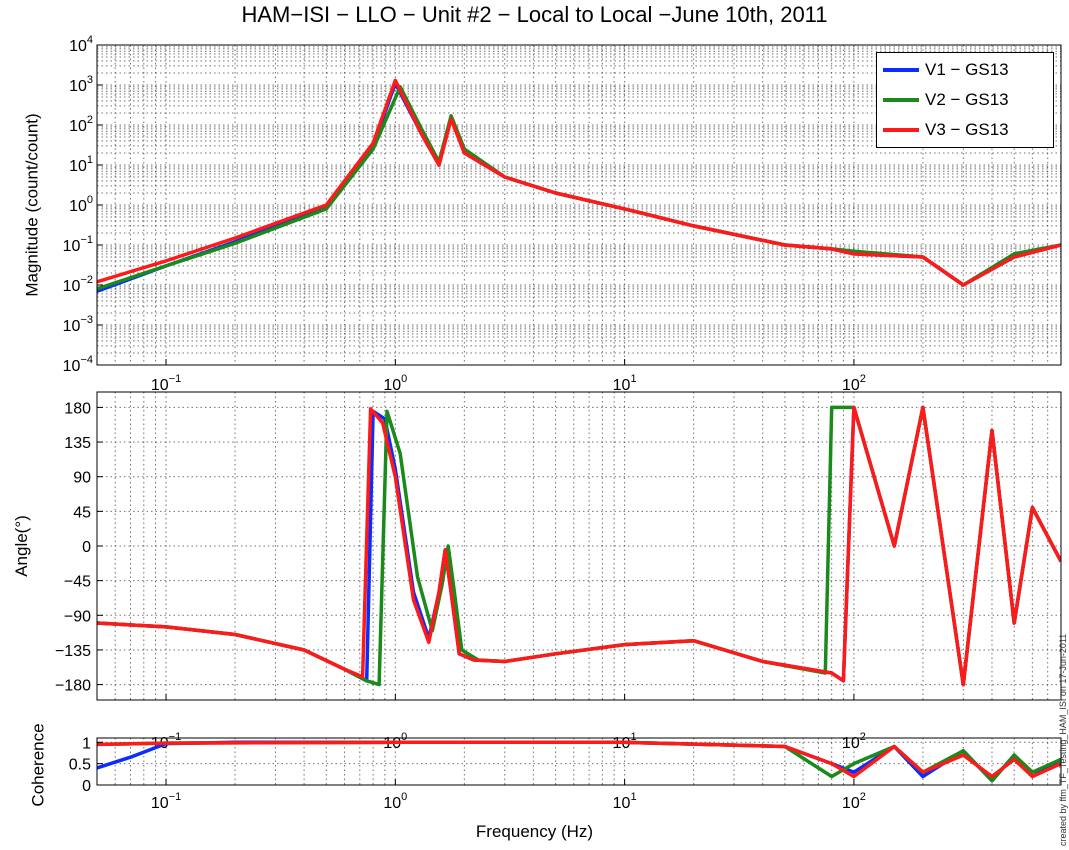  I want to click on y-tick-label: 100, so click(81, 204).